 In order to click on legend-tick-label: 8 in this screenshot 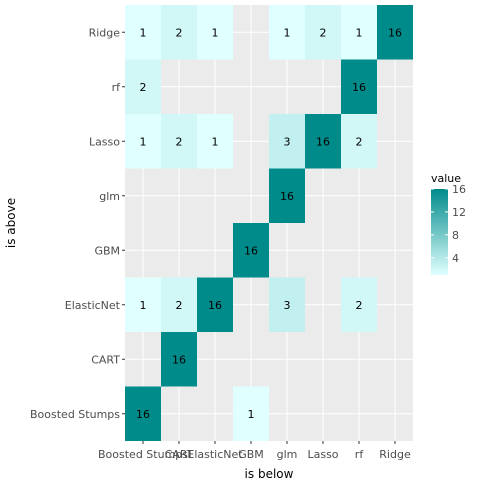, I will do `click(455, 235)`.